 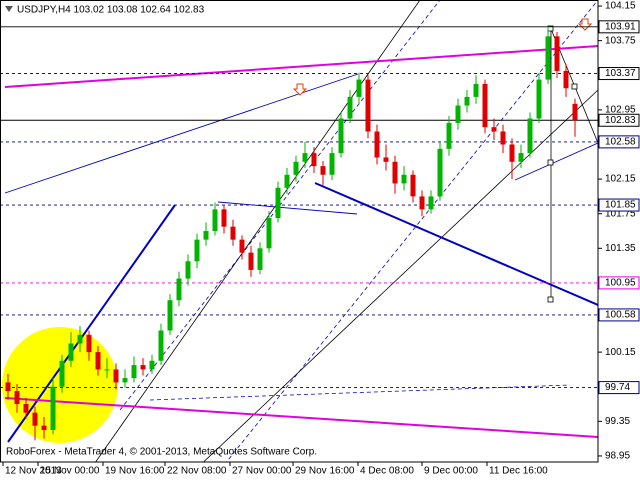 What do you see at coordinates (620, 213) in the screenshot?
I see `y-tick-label: 101.75` at bounding box center [620, 213].